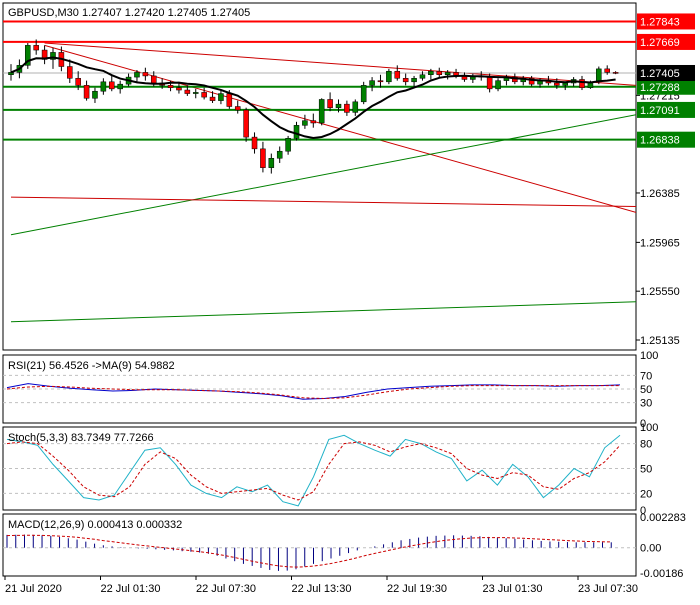  I want to click on price-tick-label: 1.25550, so click(660, 292).